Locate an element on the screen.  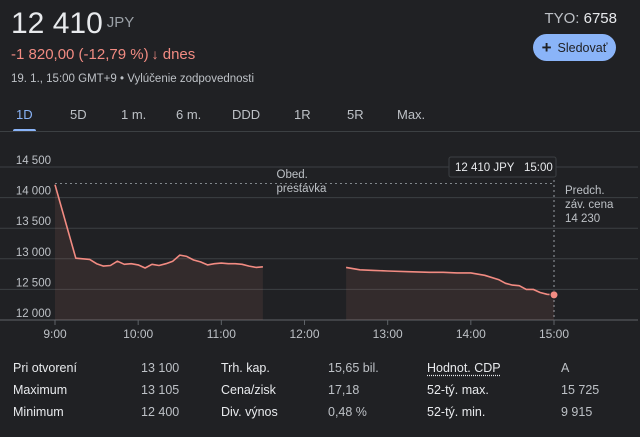
x-tick-label: 14:00 is located at coordinates (471, 334).